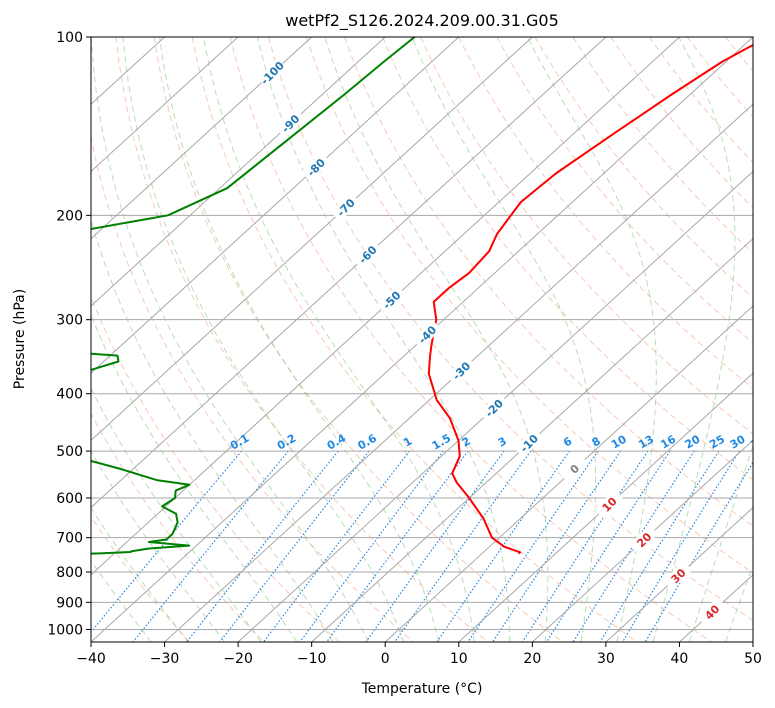 The image size is (775, 708). What do you see at coordinates (69, 395) in the screenshot?
I see `y-tick-label: 400` at bounding box center [69, 395].